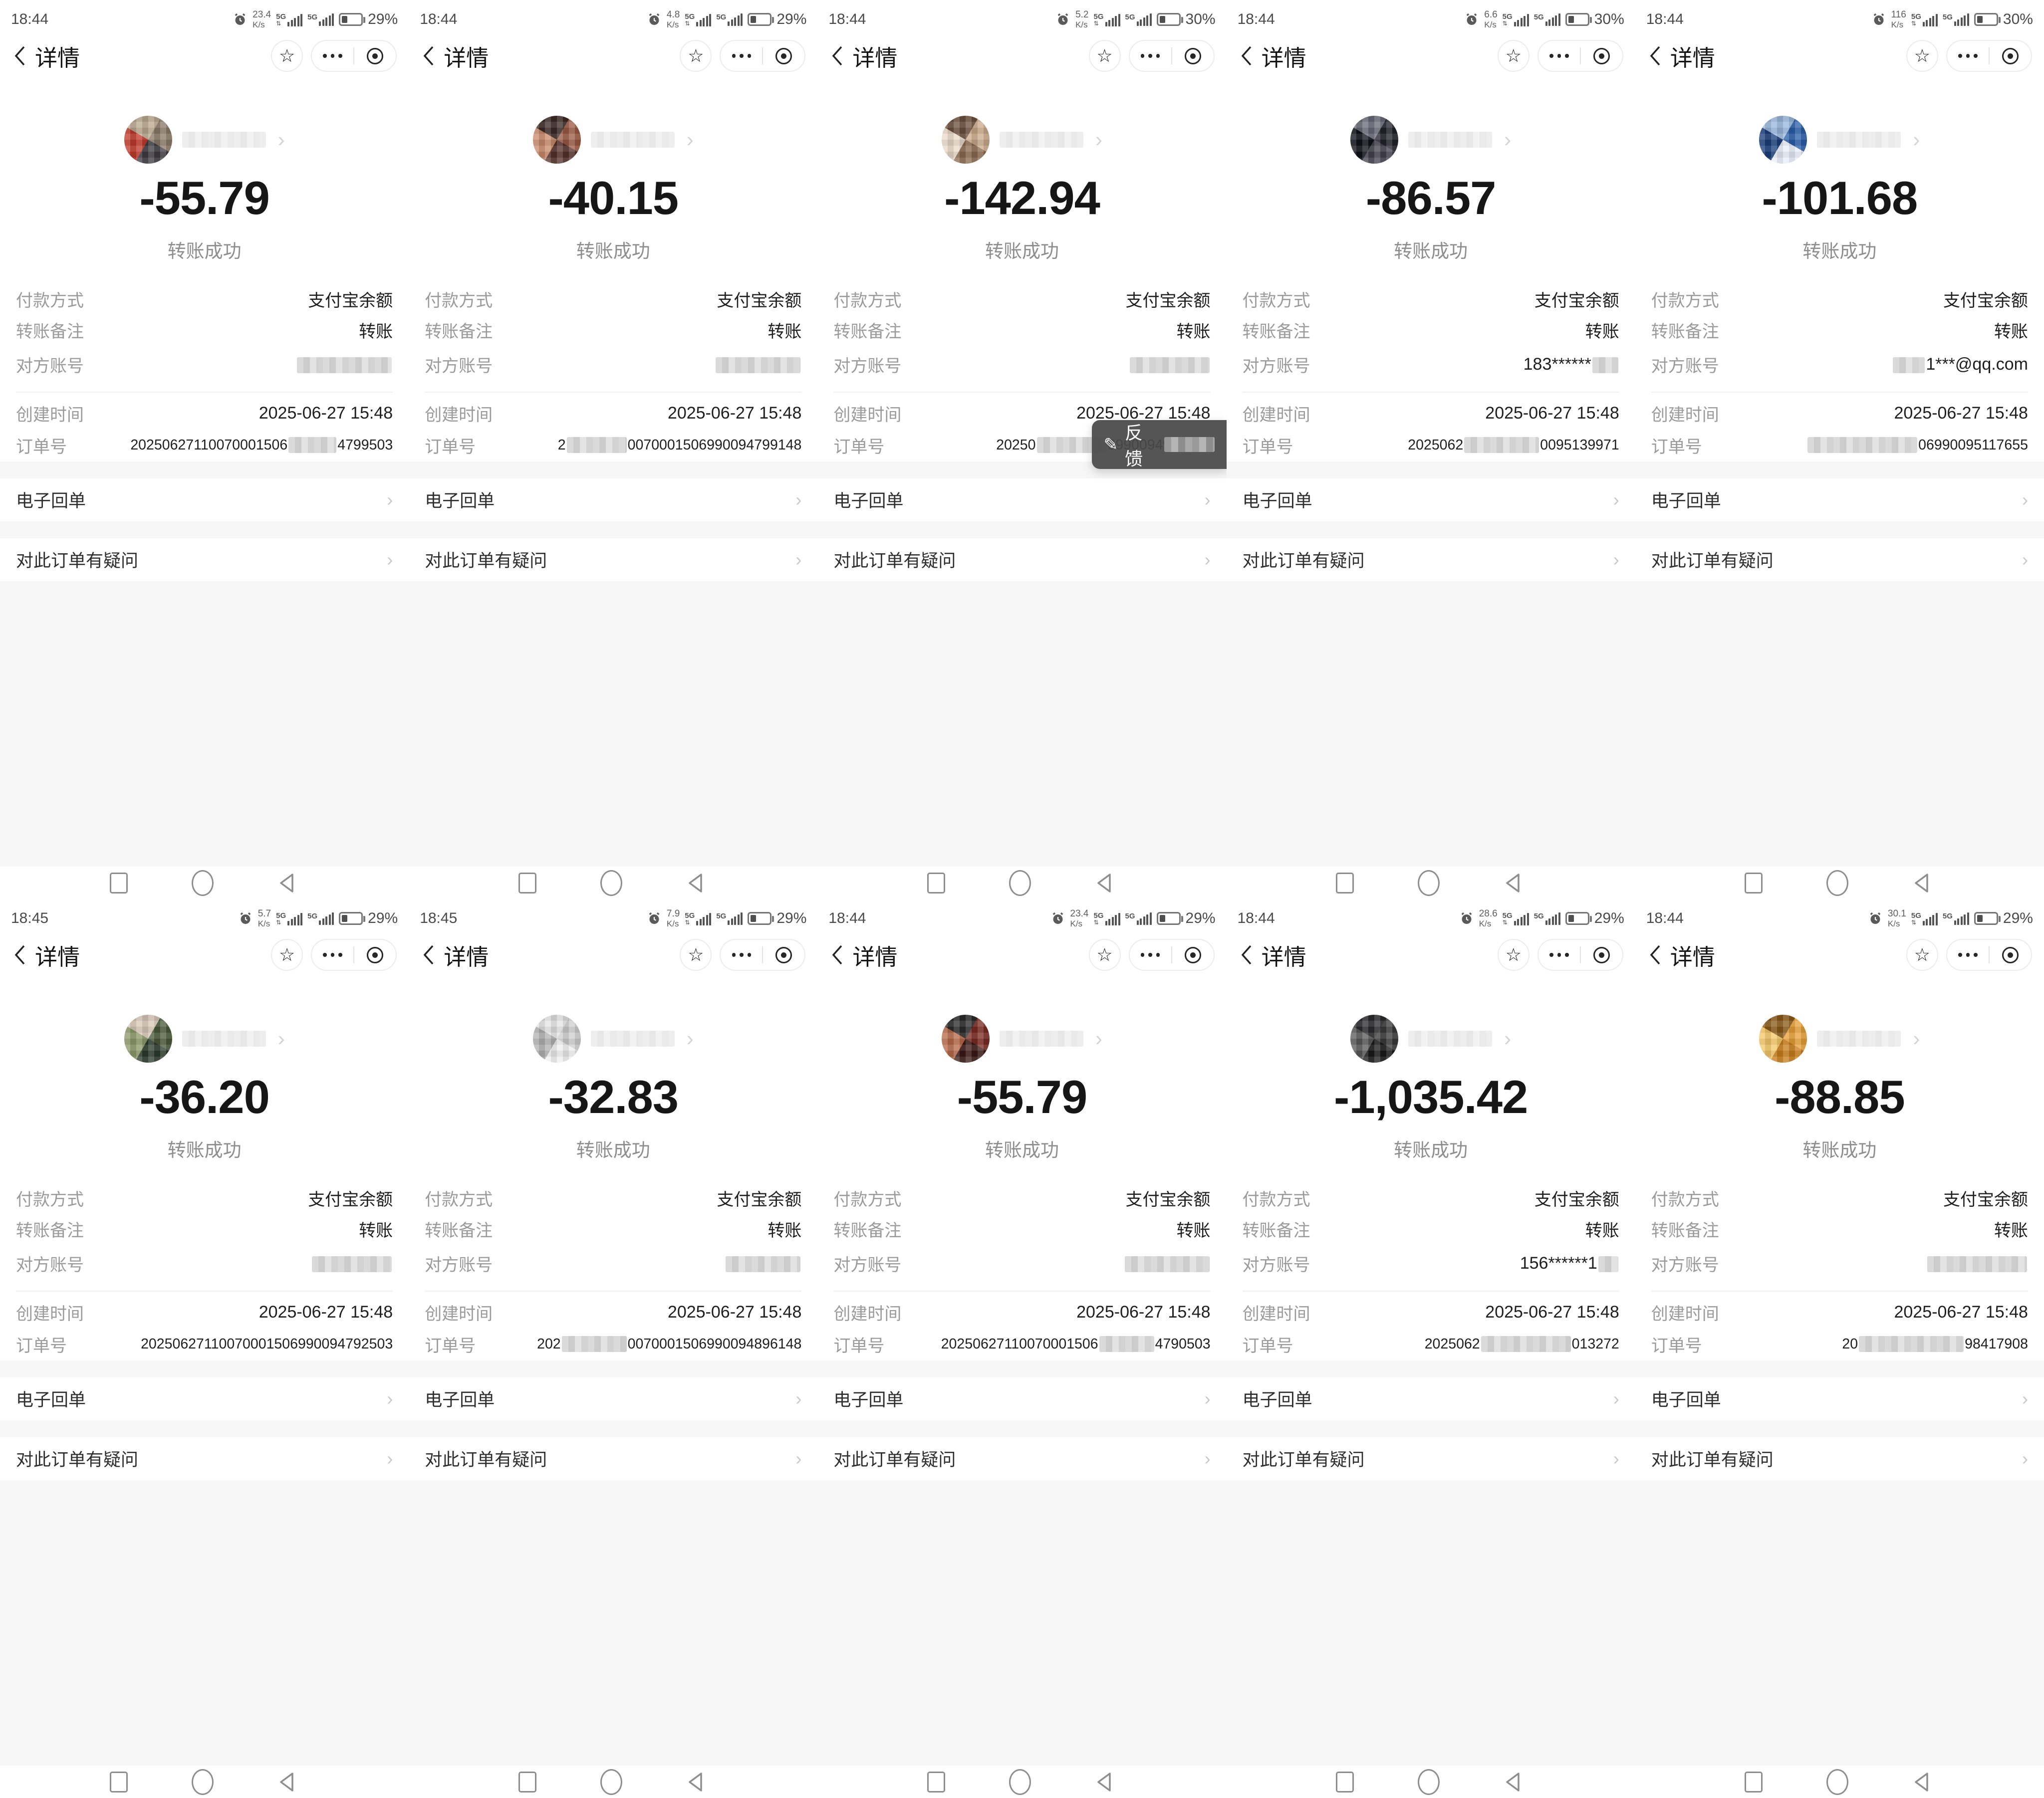  Describe the element at coordinates (1159, 445) in the screenshot. I see `feedback-toast: ✎ 反馈` at that location.